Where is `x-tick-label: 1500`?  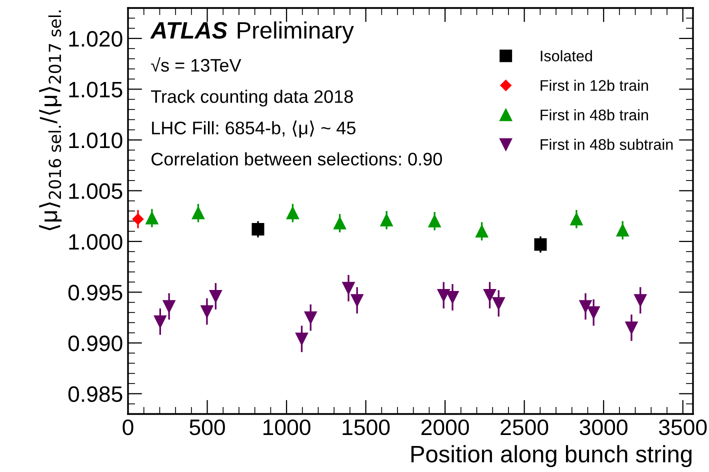 x-tick-label: 1500 is located at coordinates (366, 427).